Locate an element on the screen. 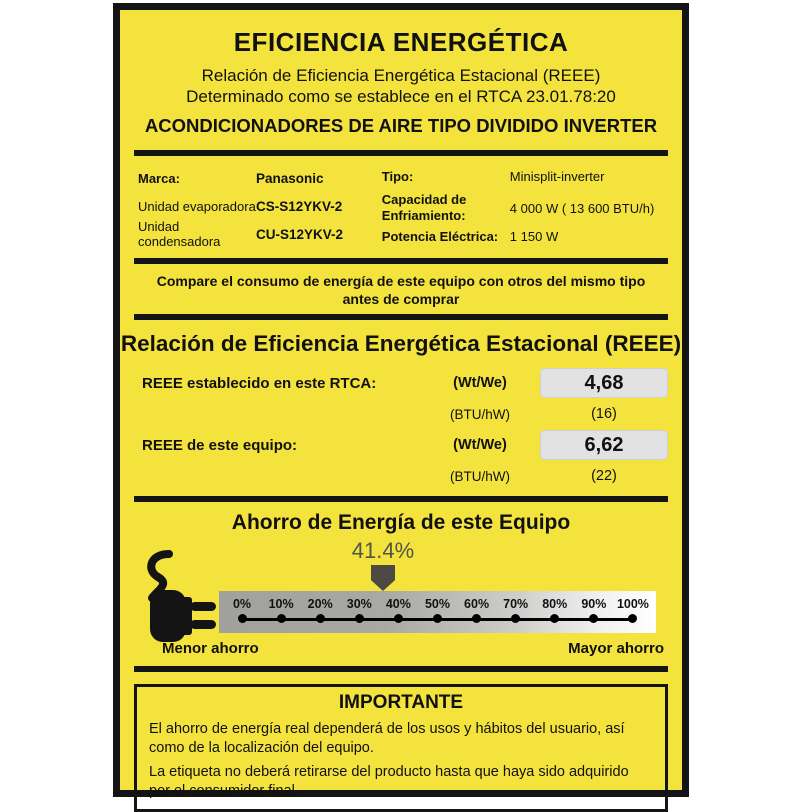 The height and width of the screenshot is (812, 800). brand-value: Panasonic is located at coordinates (290, 178).